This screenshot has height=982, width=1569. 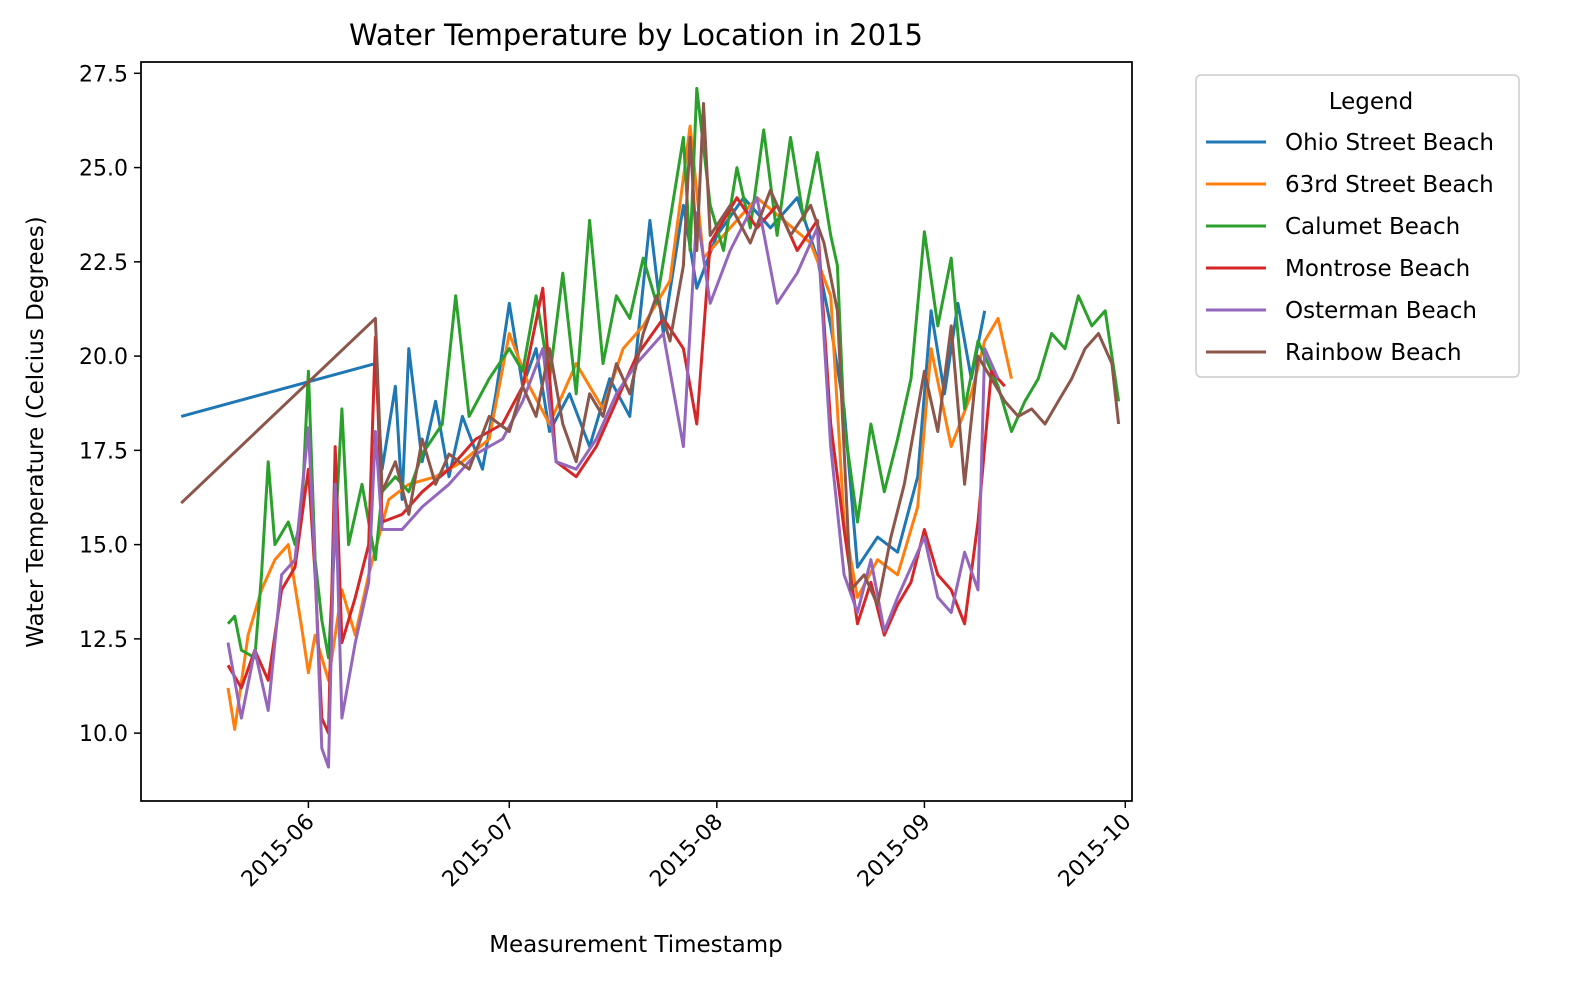 What do you see at coordinates (36, 431) in the screenshot?
I see `y-axis-label: Water Temperature (Celcius Degrees)` at bounding box center [36, 431].